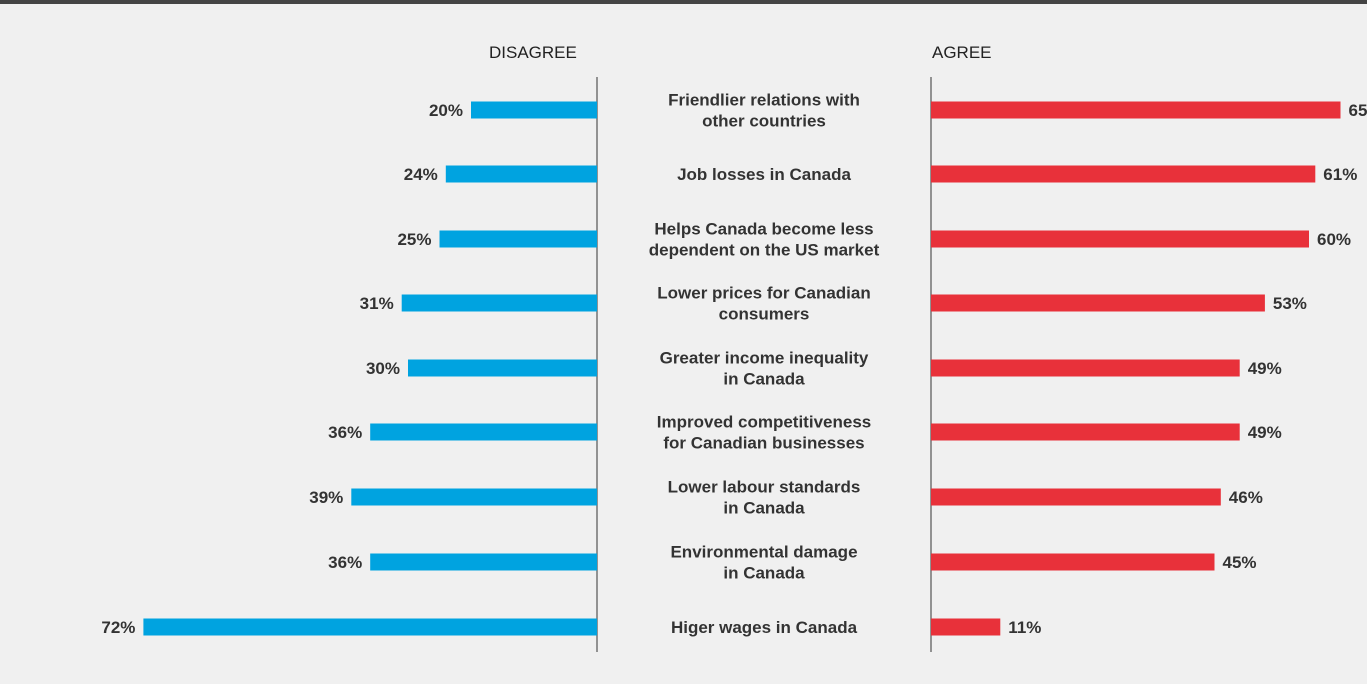 This screenshot has width=1367, height=684. What do you see at coordinates (446, 110) in the screenshot?
I see `disagree-value-label: 20%` at bounding box center [446, 110].